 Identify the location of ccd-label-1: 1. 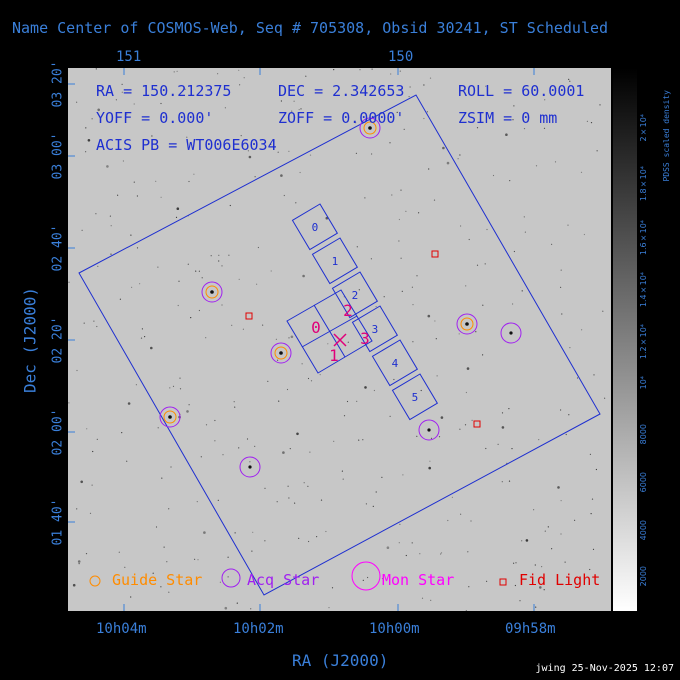
(335, 261).